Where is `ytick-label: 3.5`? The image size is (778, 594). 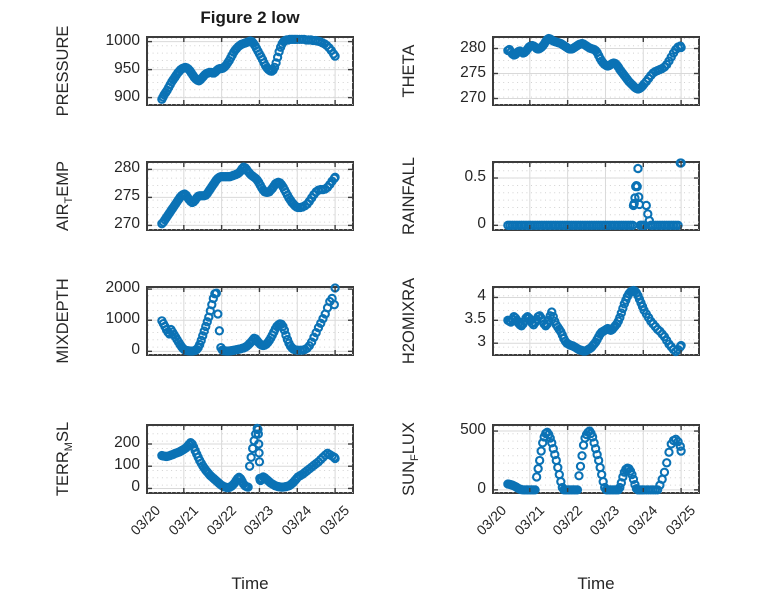
ytick-label: 3.5 is located at coordinates (475, 319).